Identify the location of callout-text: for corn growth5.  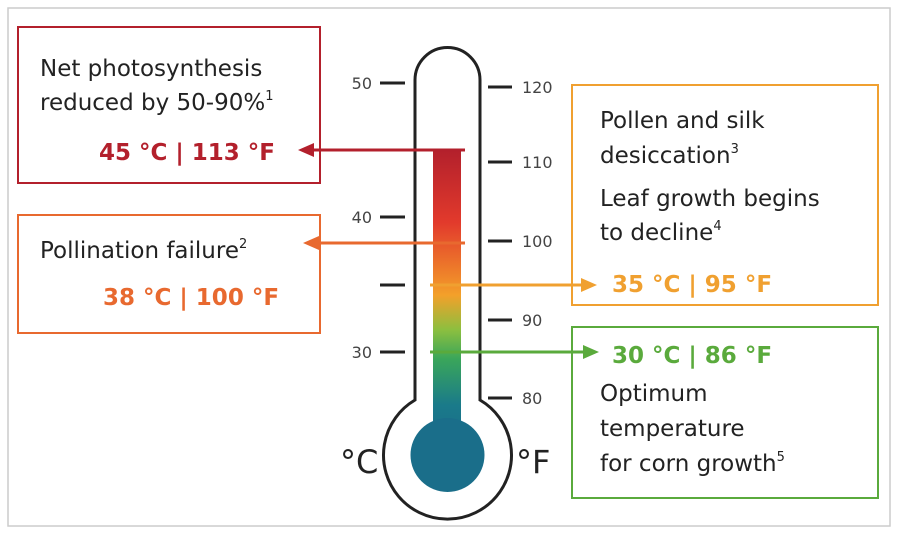
(692, 463).